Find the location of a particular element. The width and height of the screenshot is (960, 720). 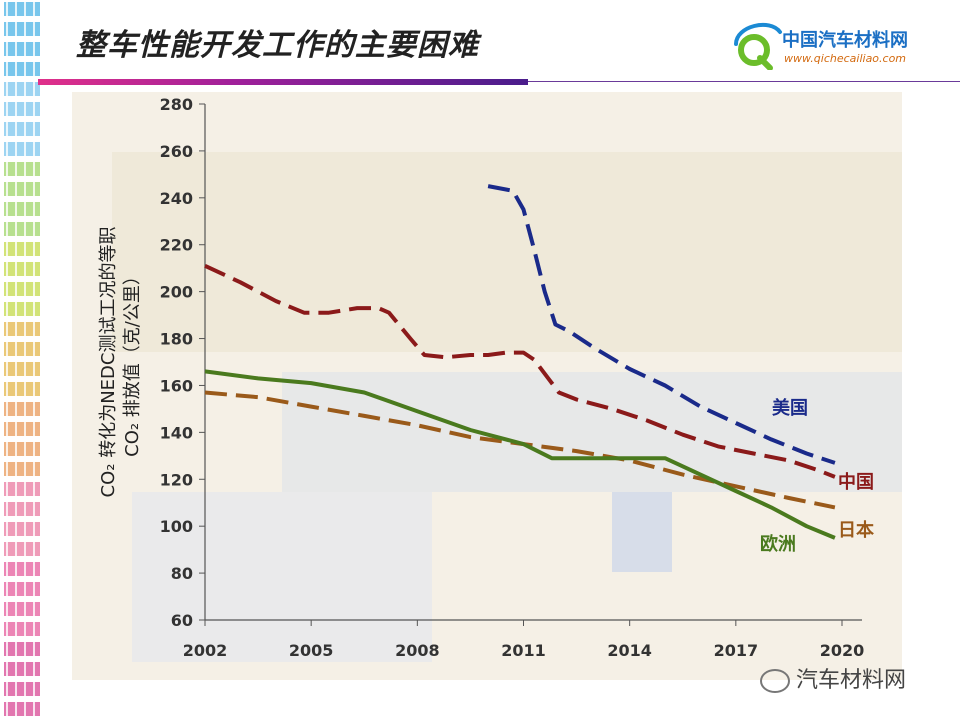

x-tick-label: 2005 is located at coordinates (311, 650).